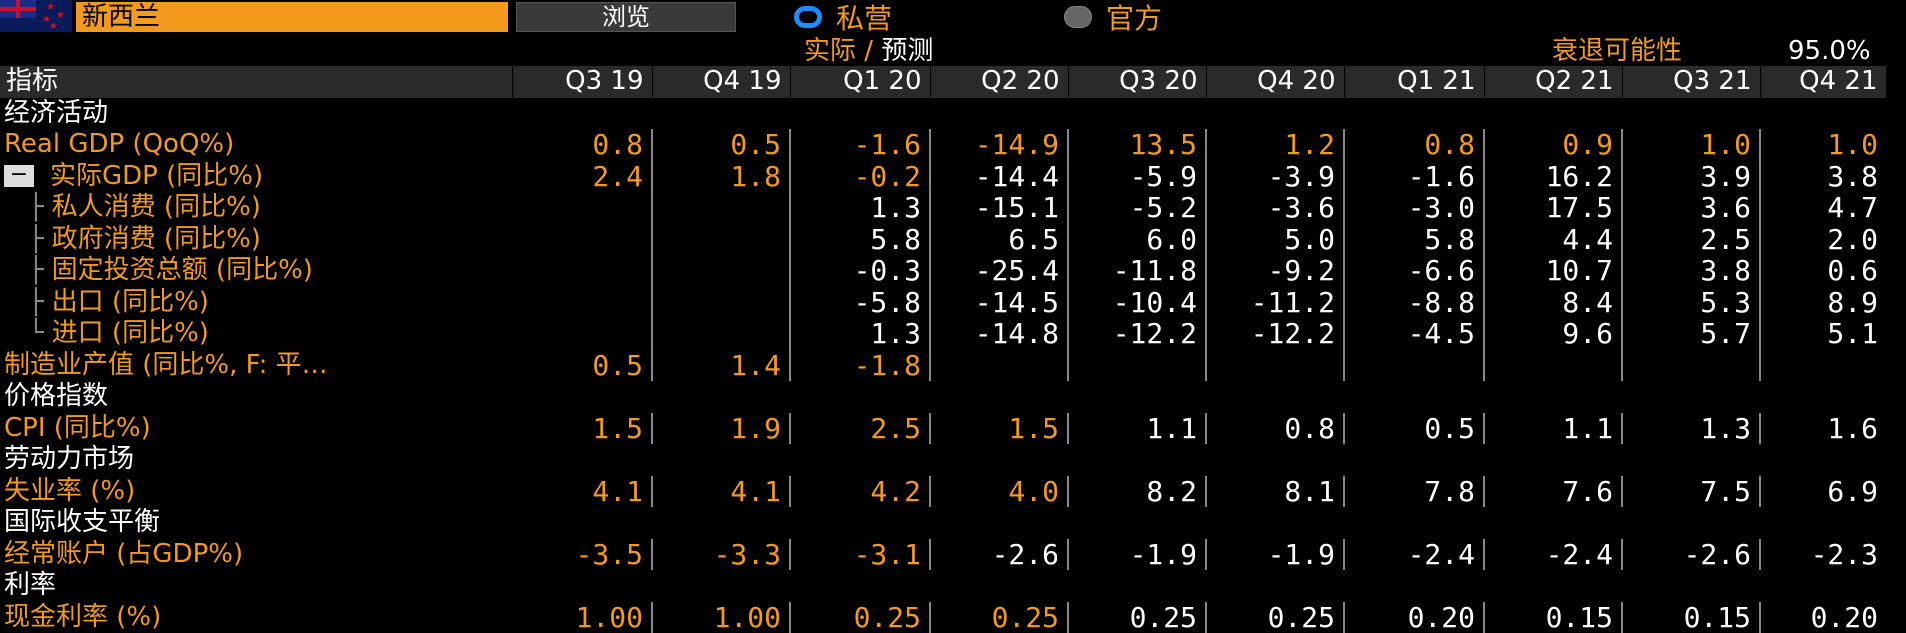  Describe the element at coordinates (1691, 208) in the screenshot. I see `table-cell: 3.6` at that location.